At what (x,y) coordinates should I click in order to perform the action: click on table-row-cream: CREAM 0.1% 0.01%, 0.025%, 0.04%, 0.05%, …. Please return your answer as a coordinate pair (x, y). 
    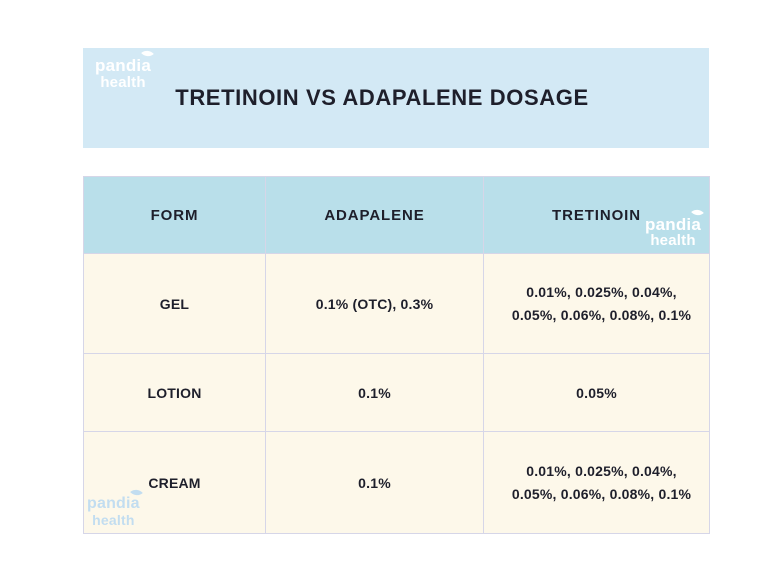
    Looking at the image, I should click on (396, 482).